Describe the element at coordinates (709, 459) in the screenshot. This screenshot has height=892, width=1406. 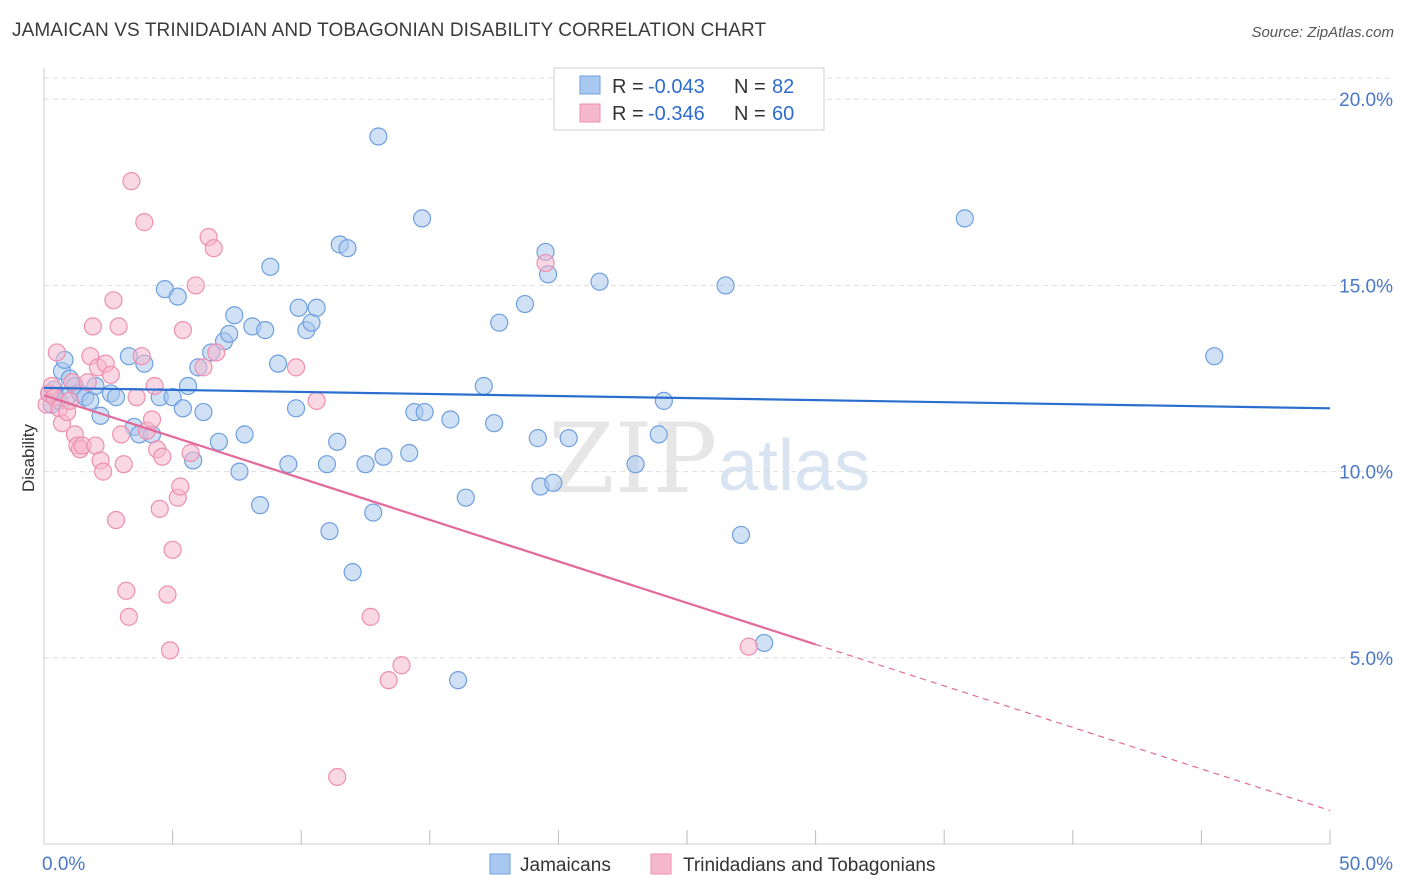
I see `watermark: ZIP atlas` at that location.